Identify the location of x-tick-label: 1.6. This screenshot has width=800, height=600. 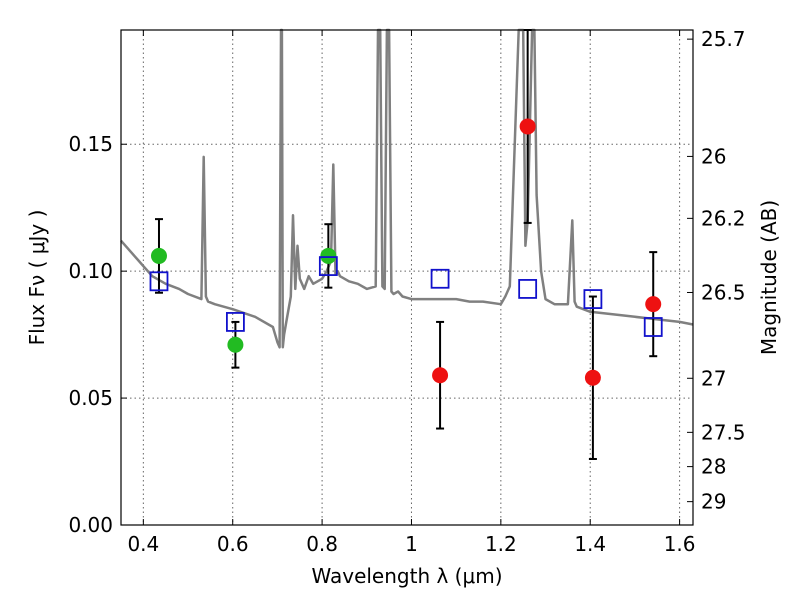
(680, 544).